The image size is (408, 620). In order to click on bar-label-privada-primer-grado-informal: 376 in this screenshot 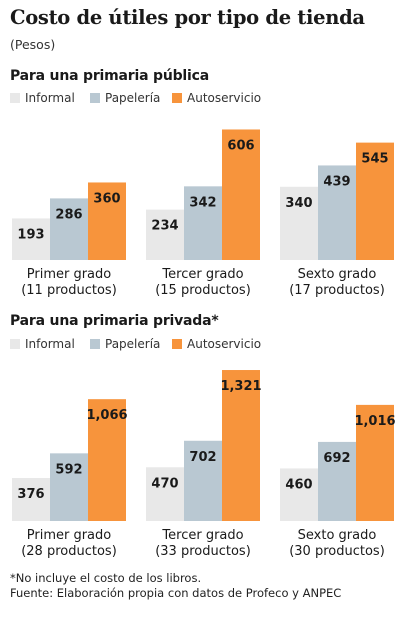, I will do `click(30, 494)`.